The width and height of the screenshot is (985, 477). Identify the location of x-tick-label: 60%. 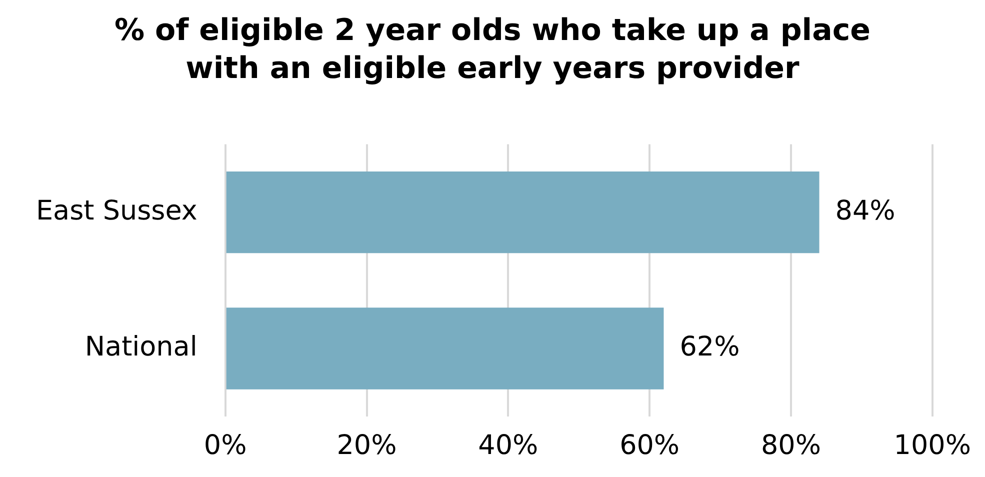
(650, 445).